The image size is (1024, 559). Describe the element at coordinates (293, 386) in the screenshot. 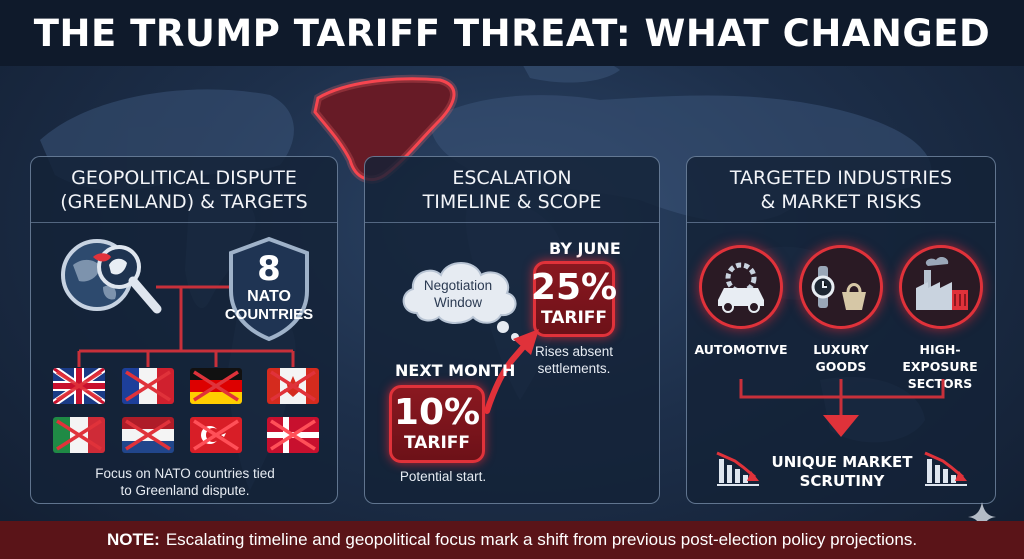

I see `canada-flag` at that location.